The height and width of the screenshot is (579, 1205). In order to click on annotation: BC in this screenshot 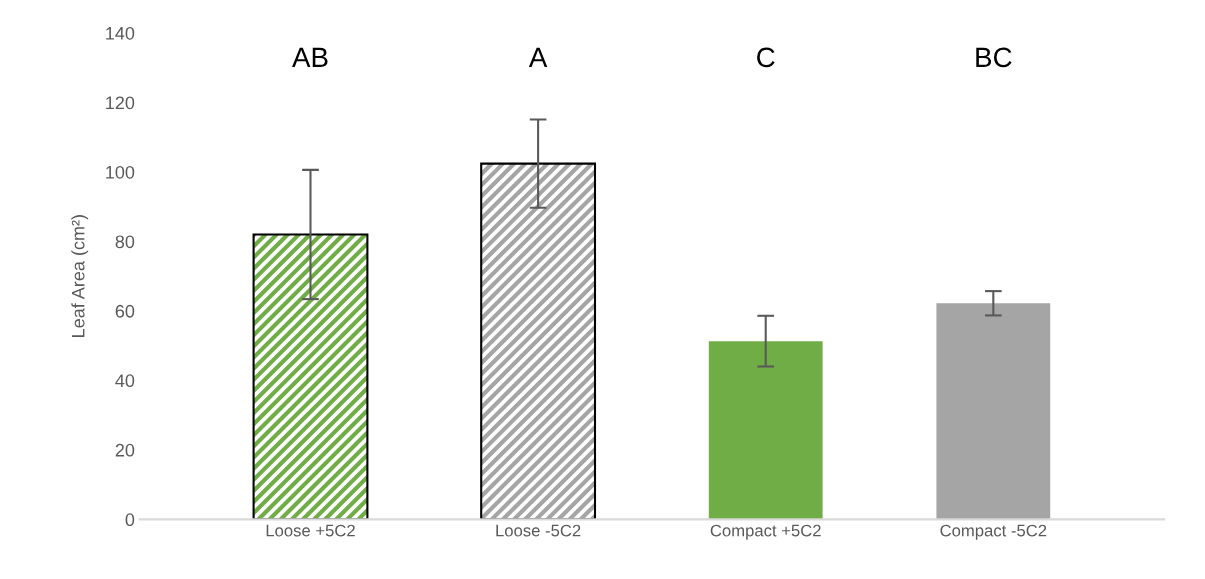, I will do `click(994, 57)`.